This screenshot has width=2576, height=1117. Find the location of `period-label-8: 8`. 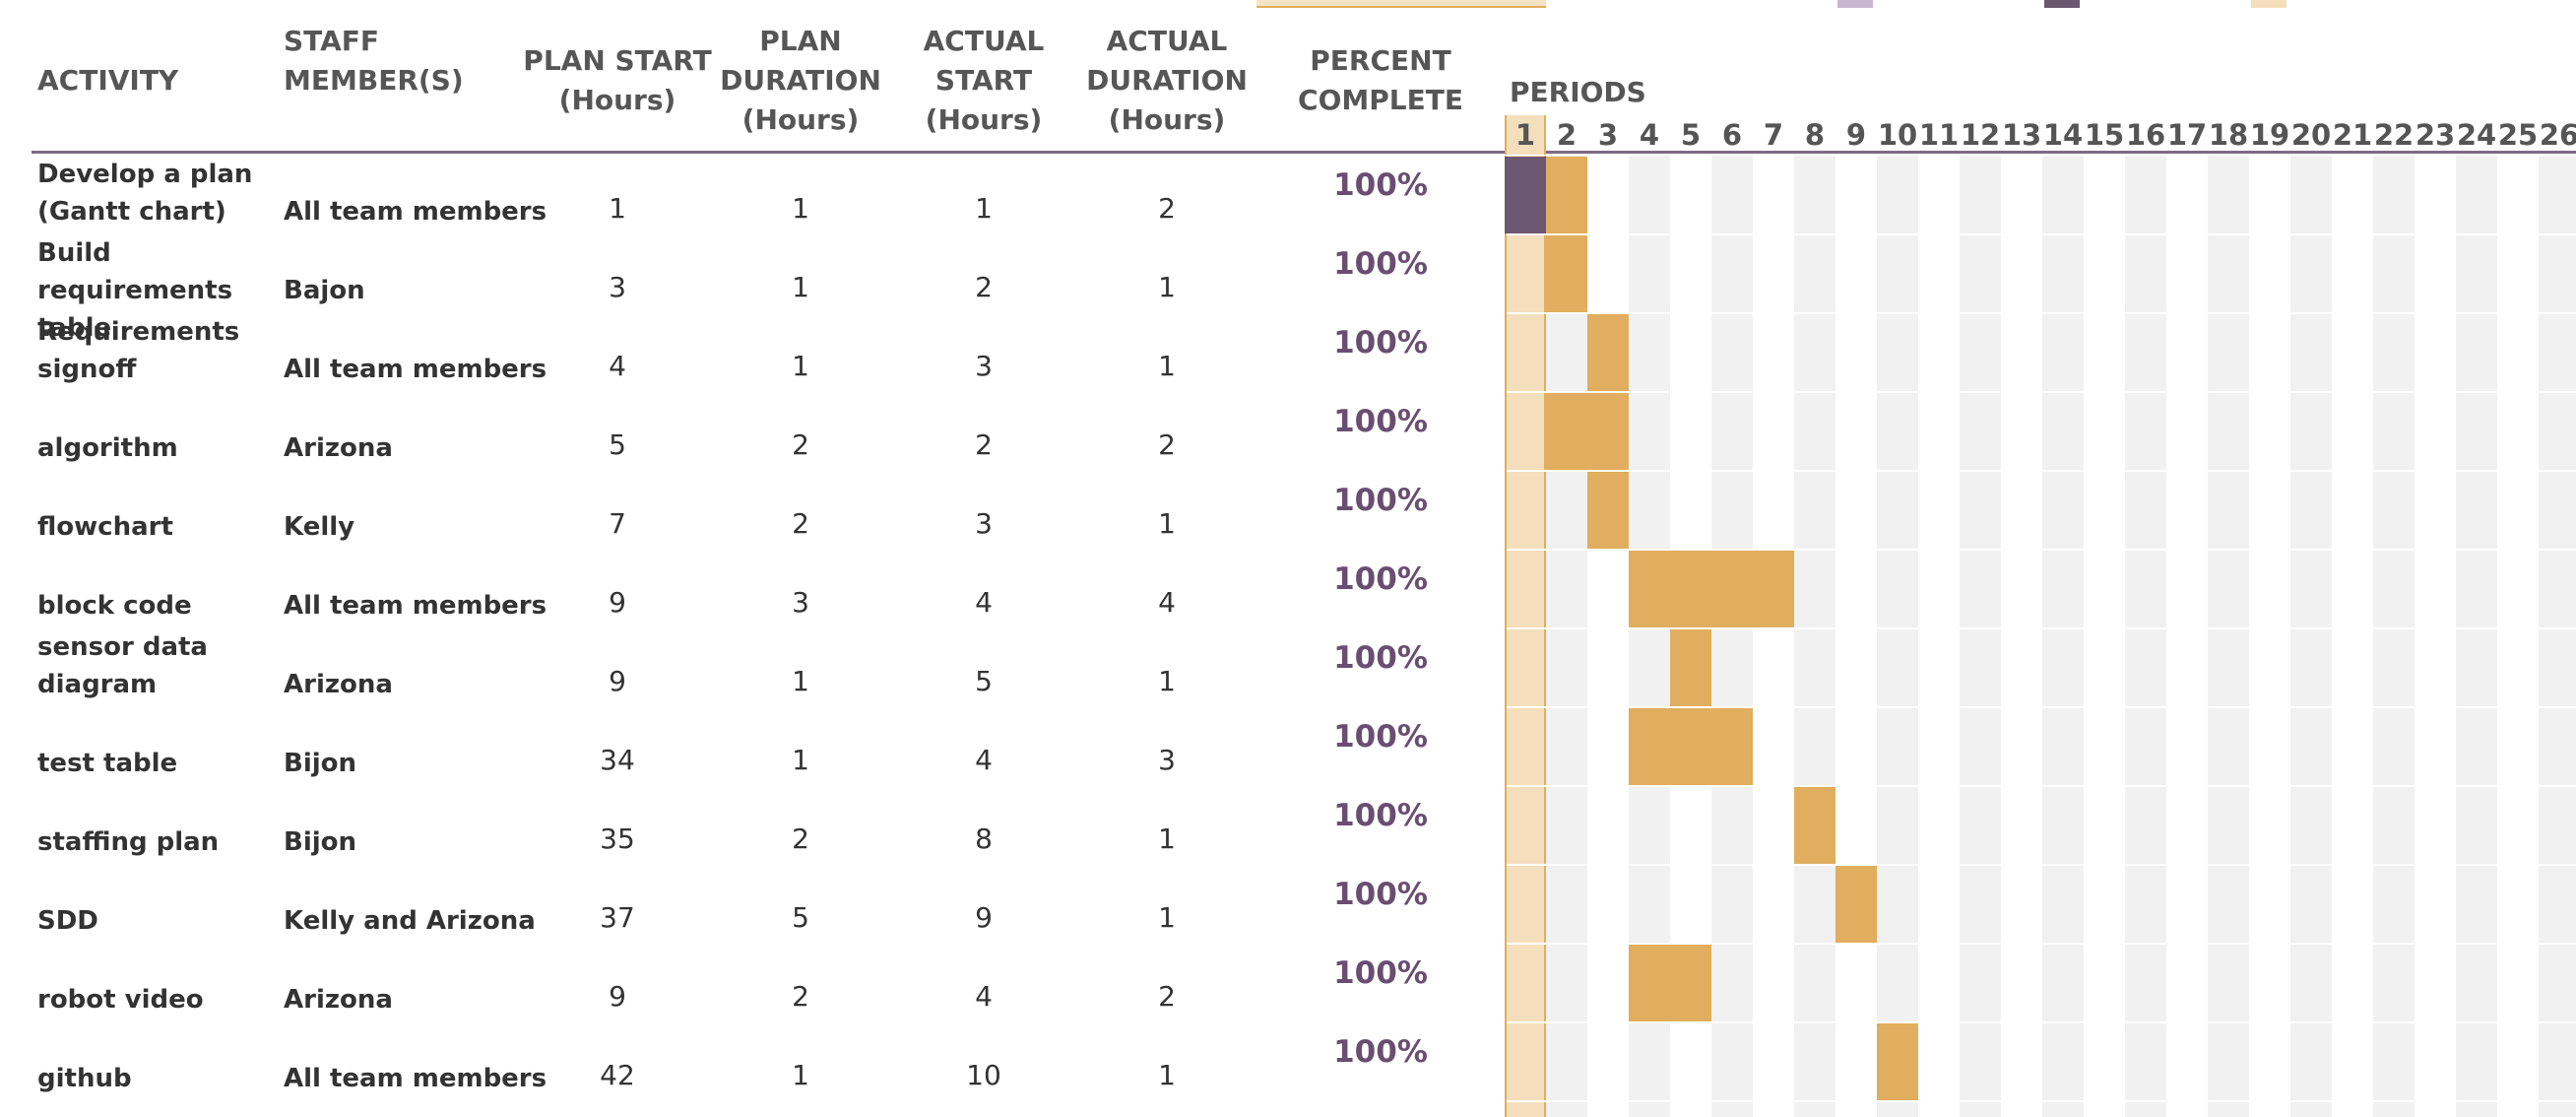

period-label-8: 8 is located at coordinates (1815, 135).